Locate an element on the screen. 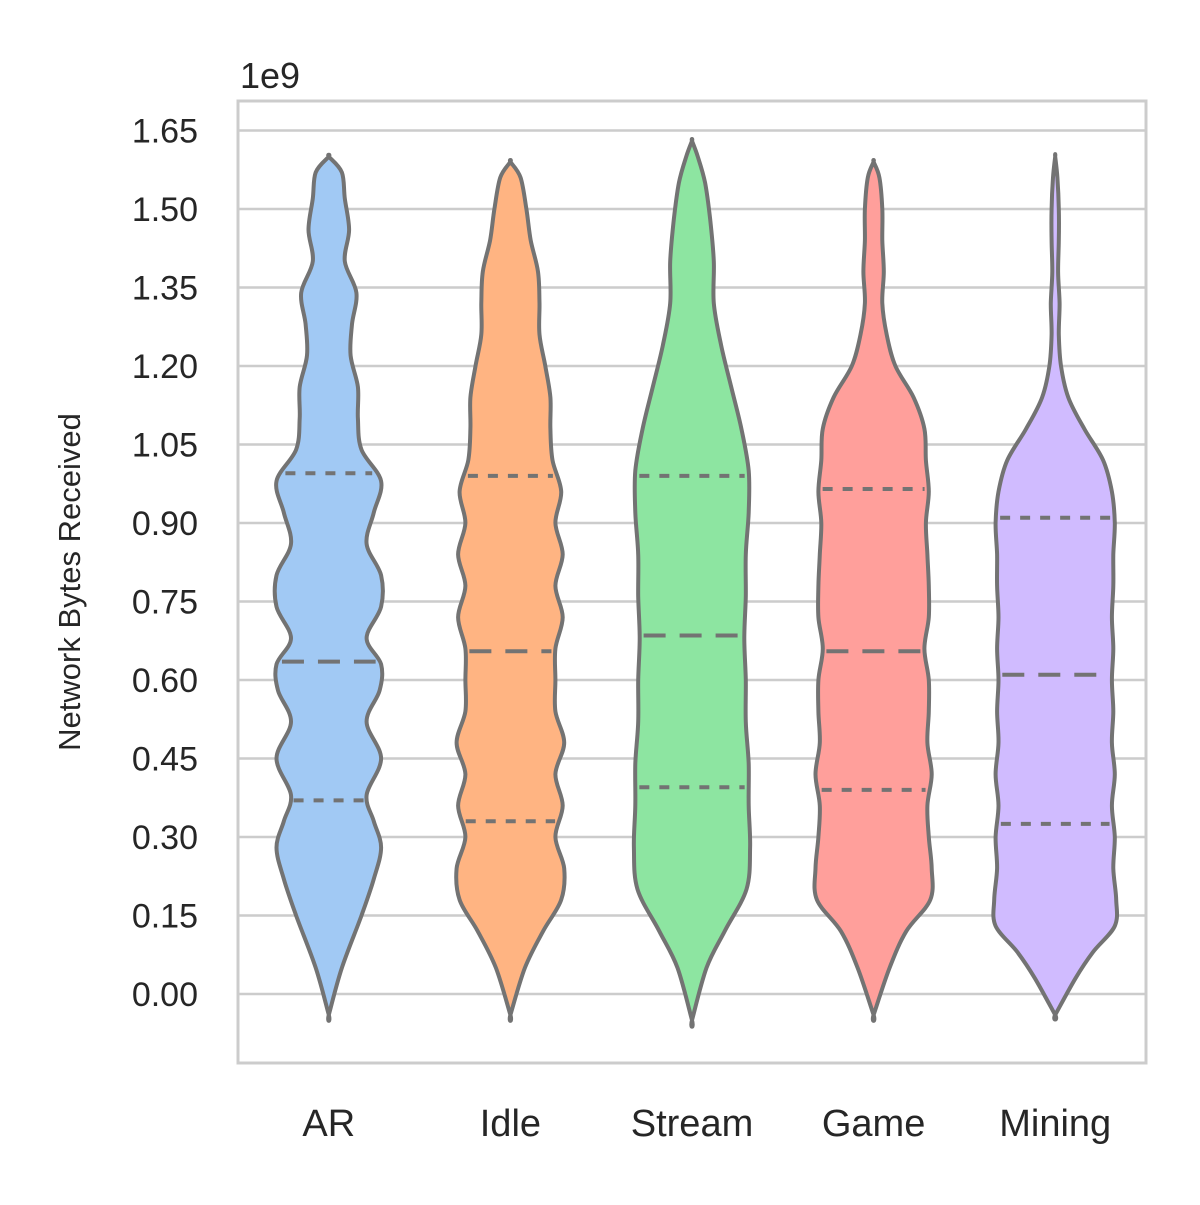  y-tick-label: 0.30 is located at coordinates (165, 838).